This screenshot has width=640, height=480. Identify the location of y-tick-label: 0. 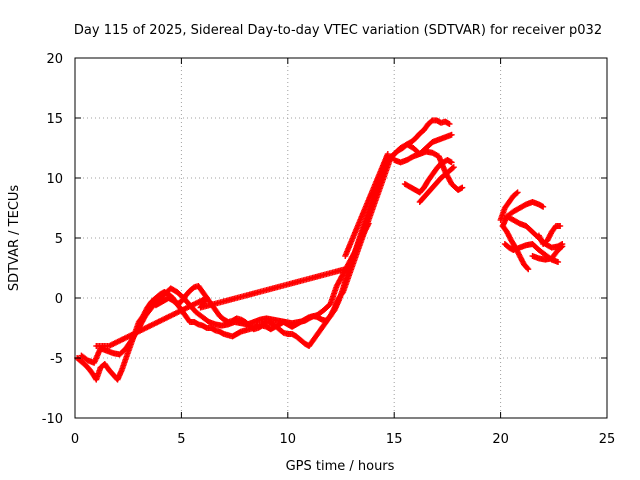
(59, 299).